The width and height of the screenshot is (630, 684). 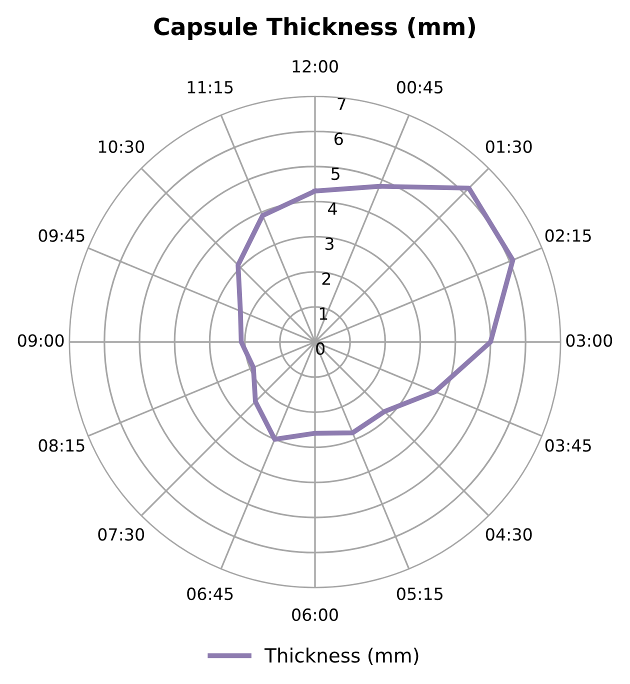 I want to click on y-tick-label: 3, so click(x=329, y=243).